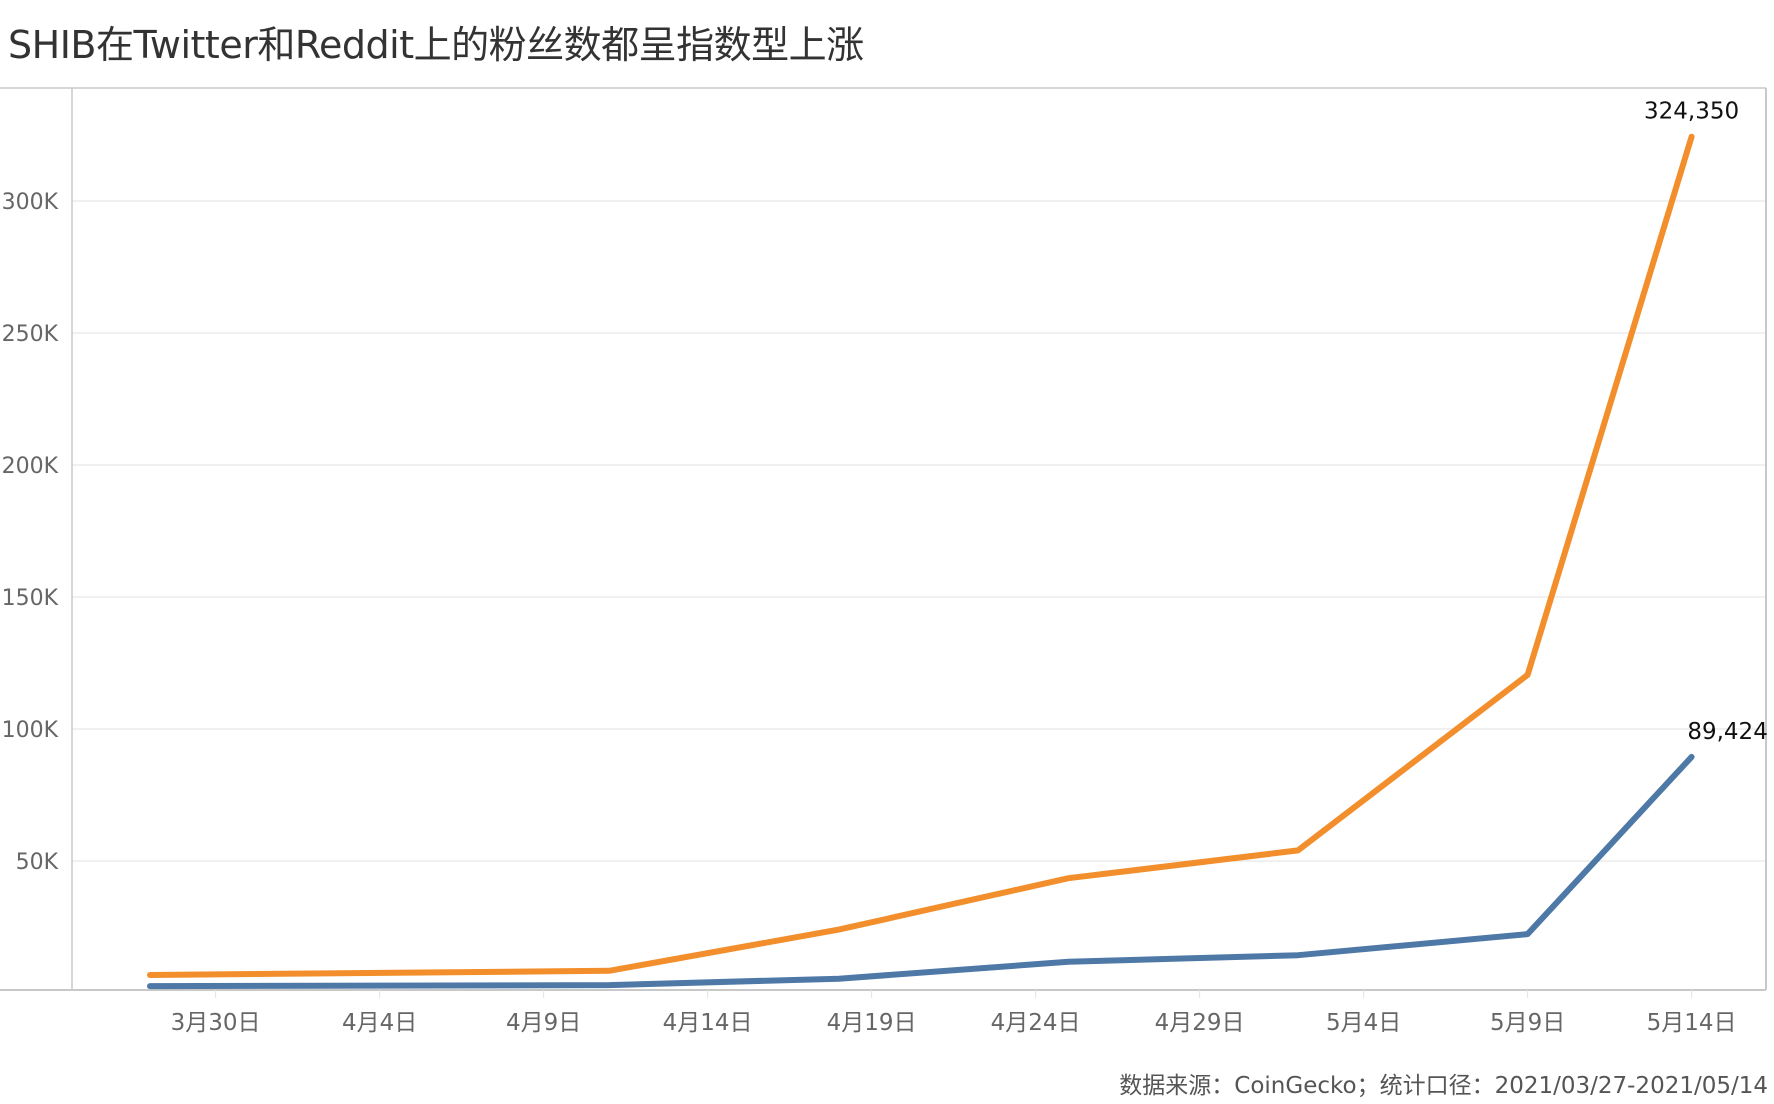  Describe the element at coordinates (872, 1023) in the screenshot. I see `x-tick-label: 4月19日` at that location.